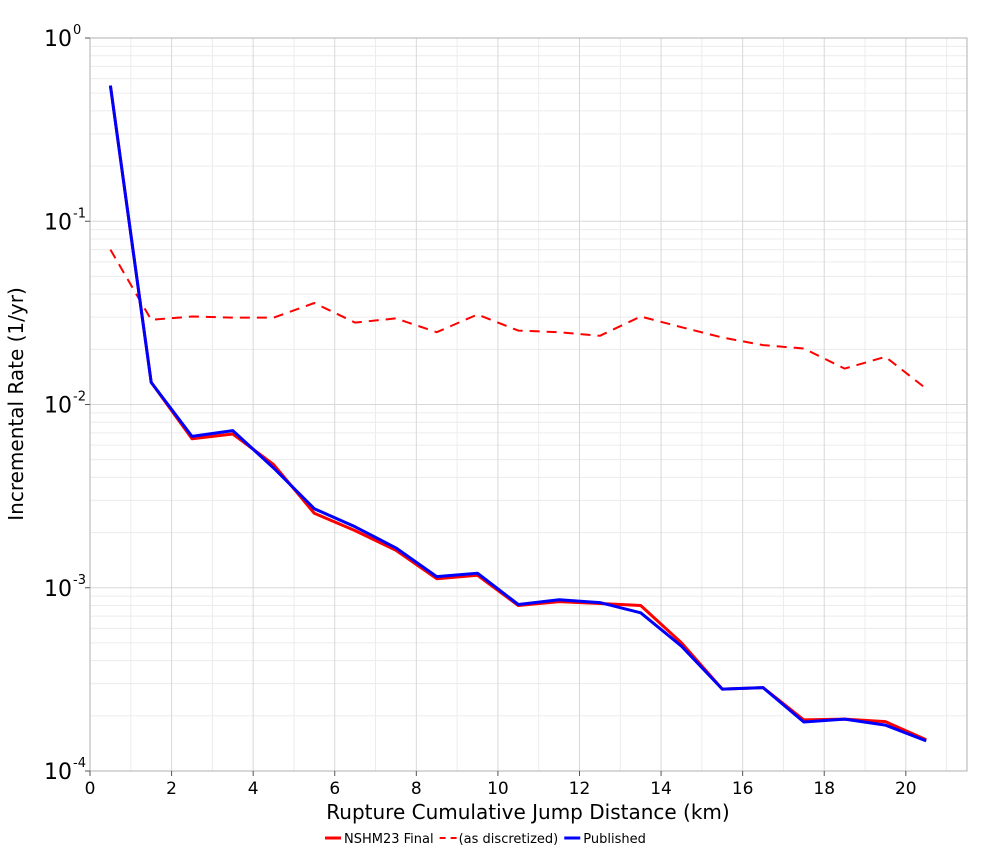  Describe the element at coordinates (79, 397) in the screenshot. I see `y-tick-label-exponent: -2` at that location.